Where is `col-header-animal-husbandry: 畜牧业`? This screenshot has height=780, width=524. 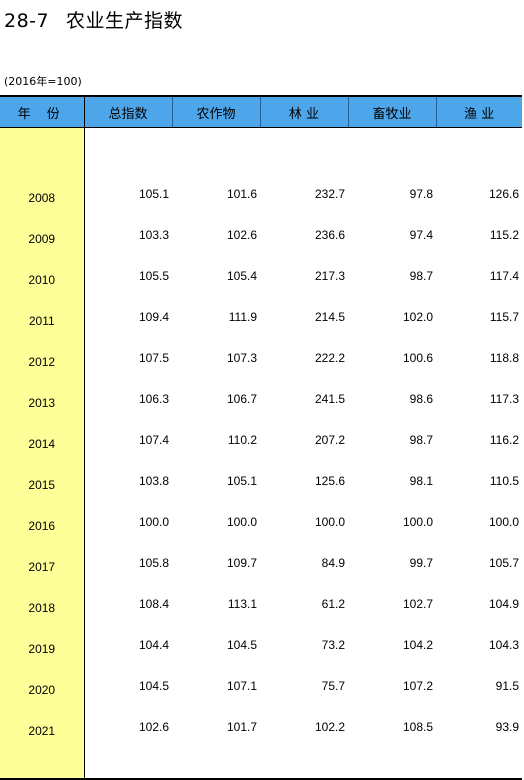
col-header-animal-husbandry: 畜牧业 is located at coordinates (392, 111).